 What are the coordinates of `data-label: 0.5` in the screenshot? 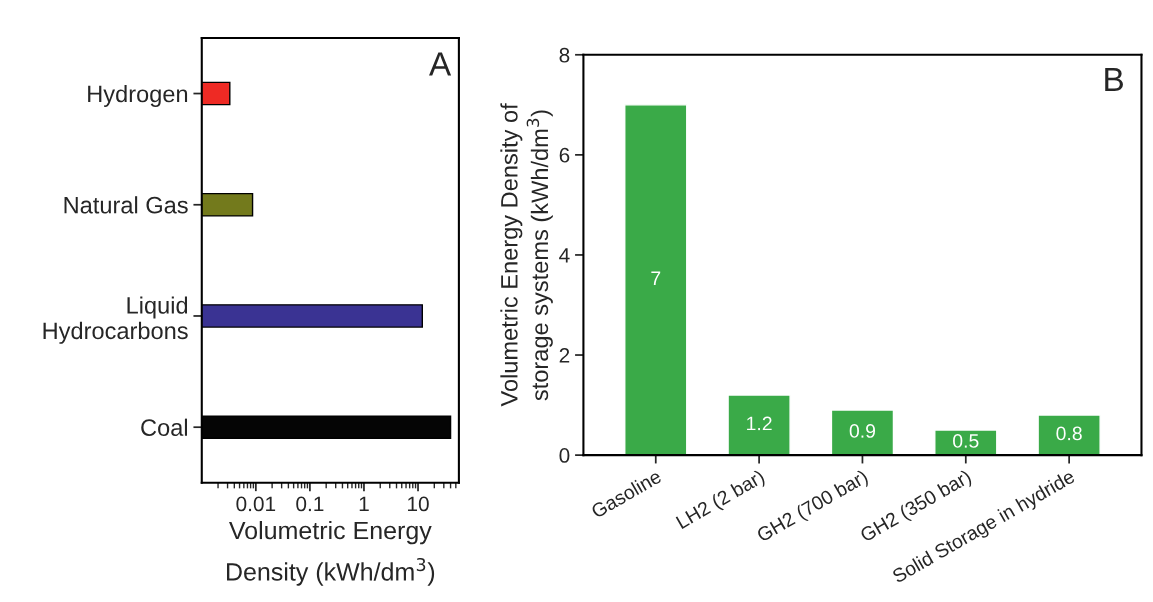 It's located at (966, 441).